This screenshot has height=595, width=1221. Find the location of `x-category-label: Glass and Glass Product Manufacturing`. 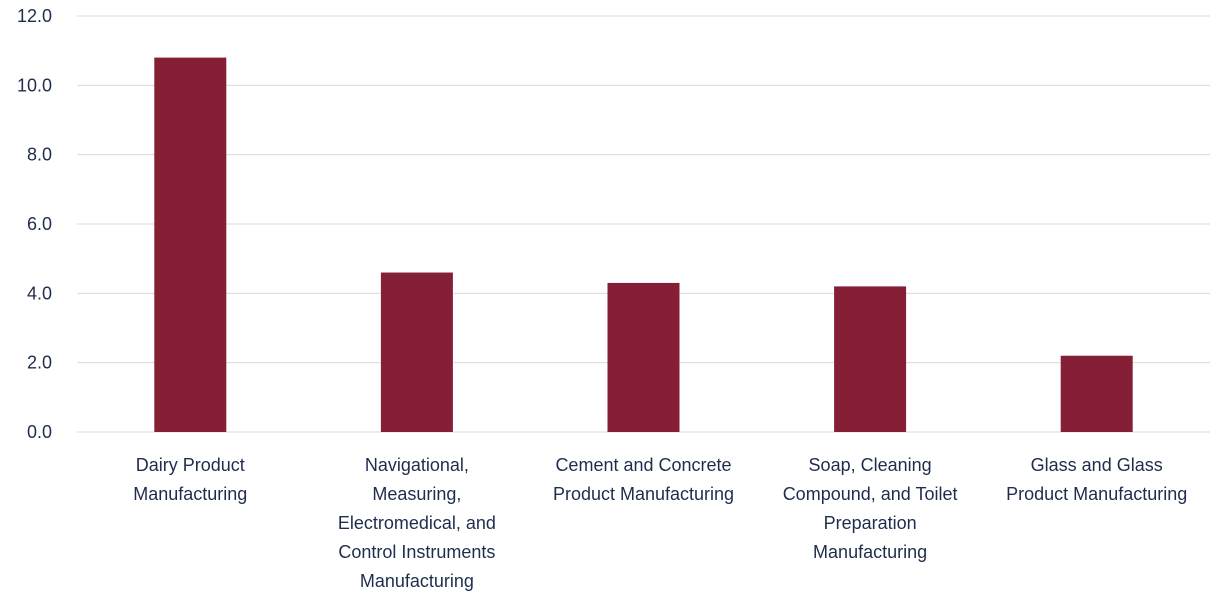

x-category-label: Glass and Glass Product Manufacturing is located at coordinates (1096, 479).